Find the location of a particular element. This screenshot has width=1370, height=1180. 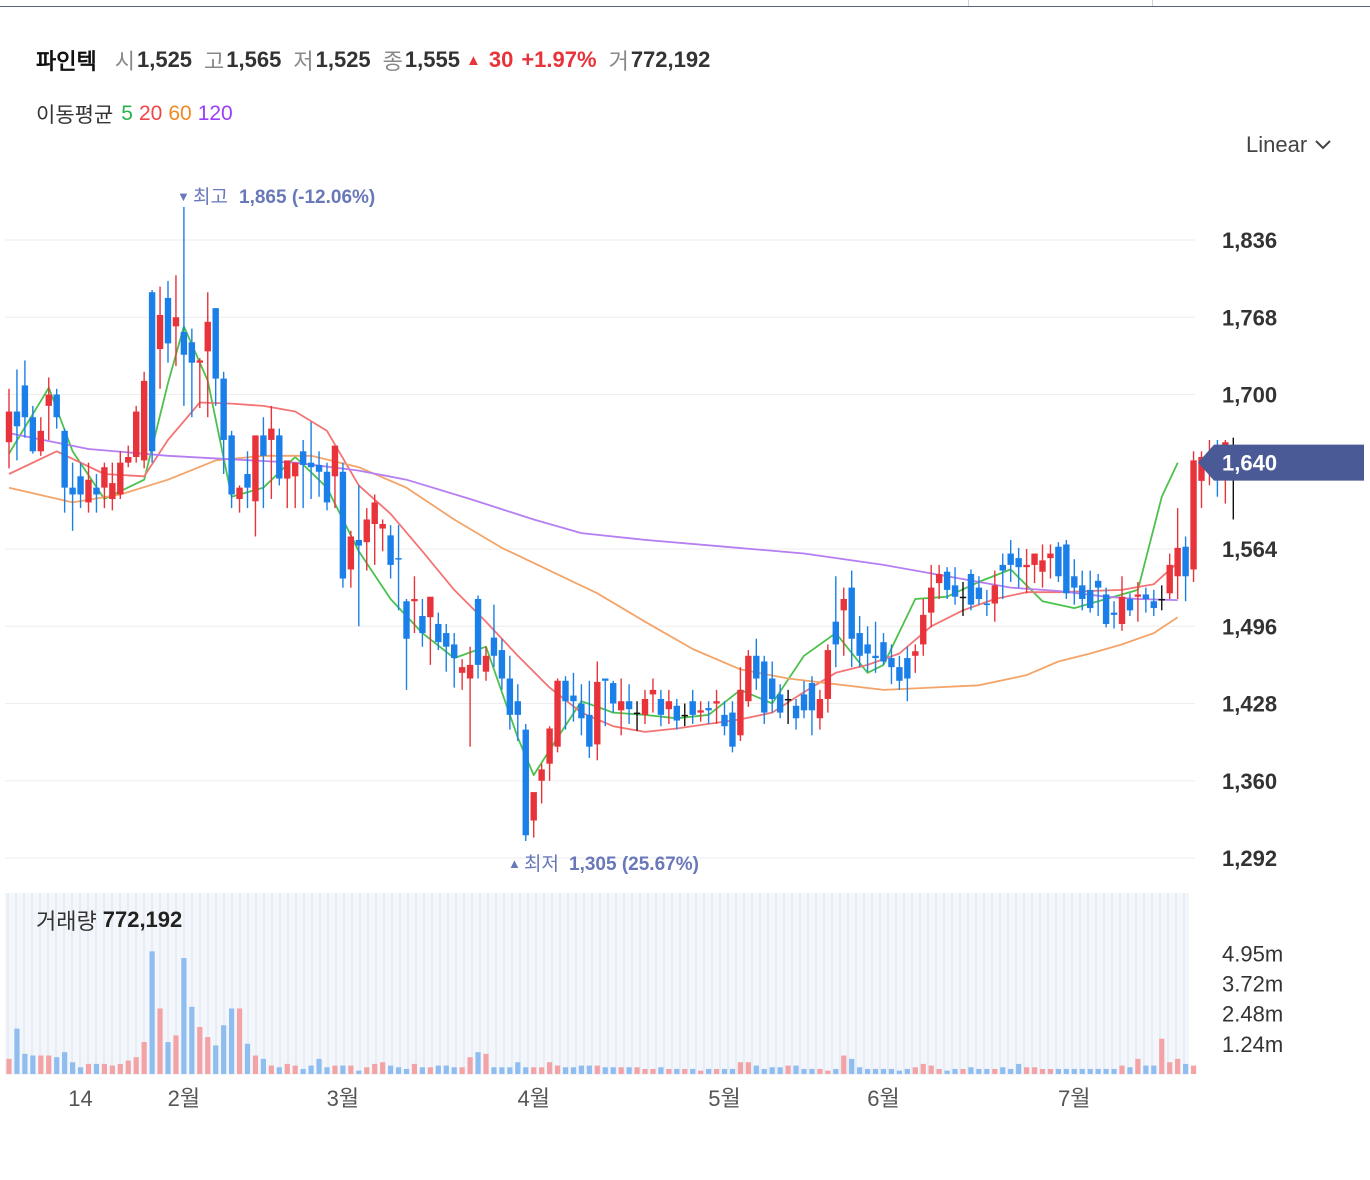

price-tick-label: 1,836 is located at coordinates (1249, 240).